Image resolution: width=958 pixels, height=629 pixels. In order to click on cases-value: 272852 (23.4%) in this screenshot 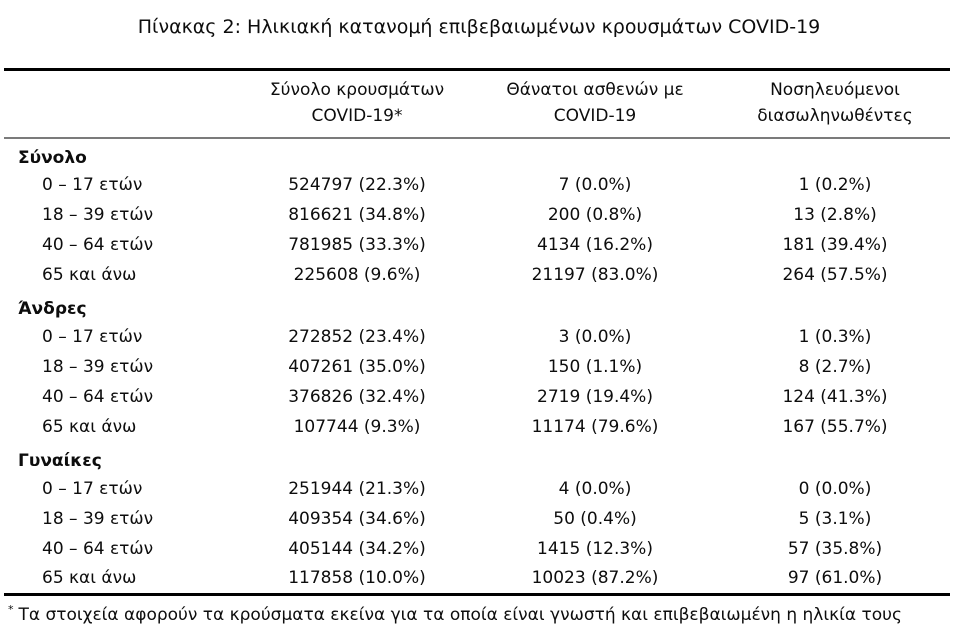, I will do `click(357, 337)`.